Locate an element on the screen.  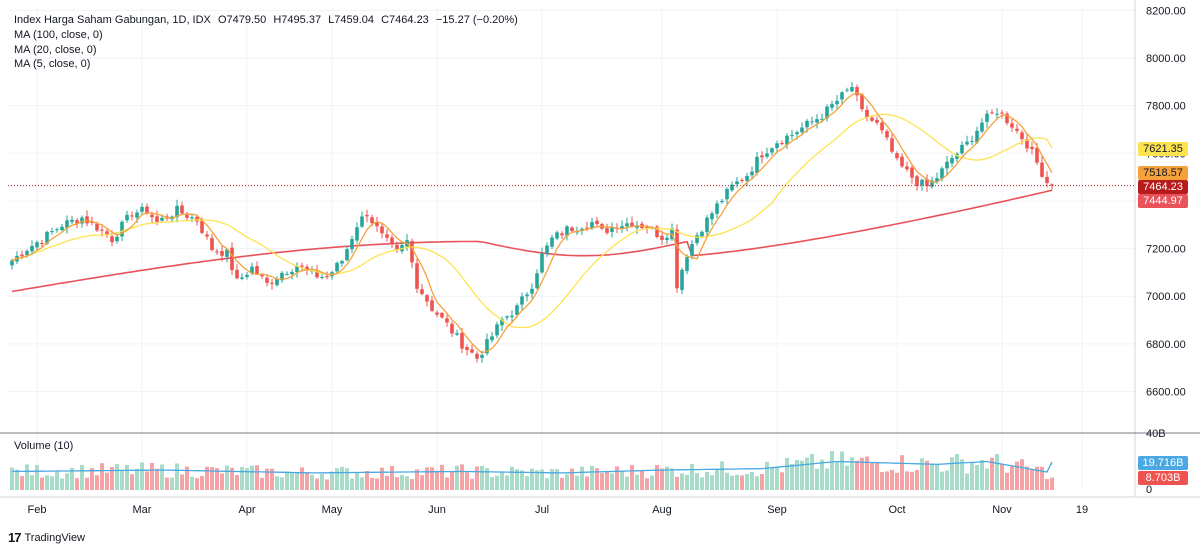
volume-legend: Volume (10) is located at coordinates (44, 446).